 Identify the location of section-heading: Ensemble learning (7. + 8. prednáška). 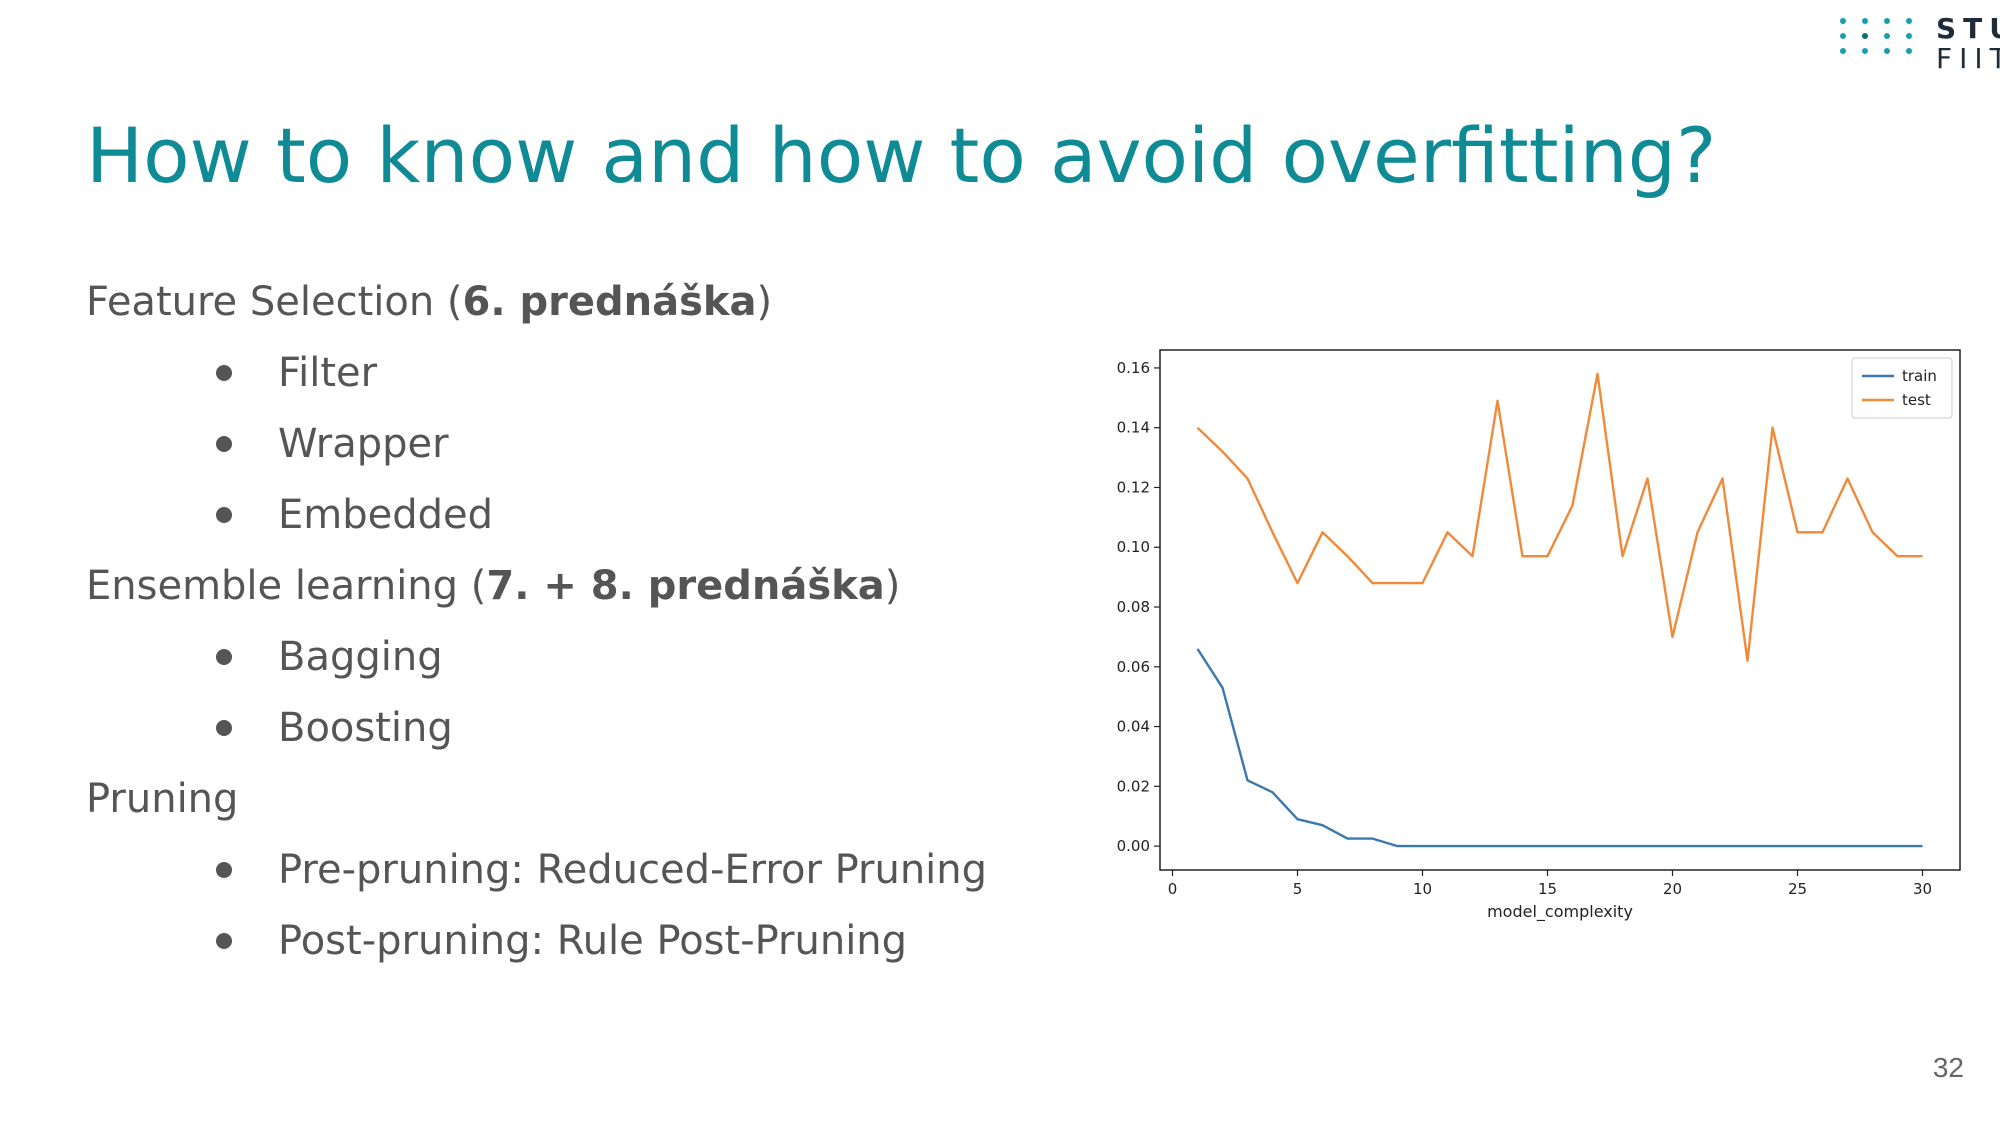
(493, 585).